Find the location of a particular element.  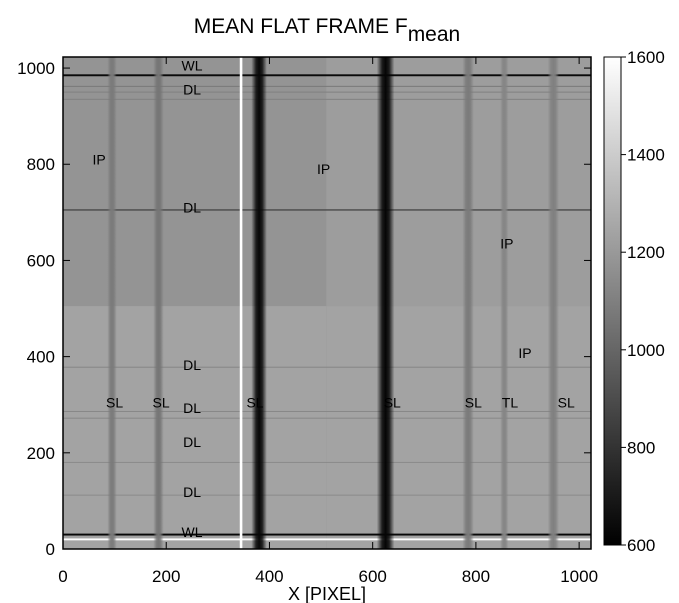

colorbar-tick-label: 1000 is located at coordinates (646, 350).